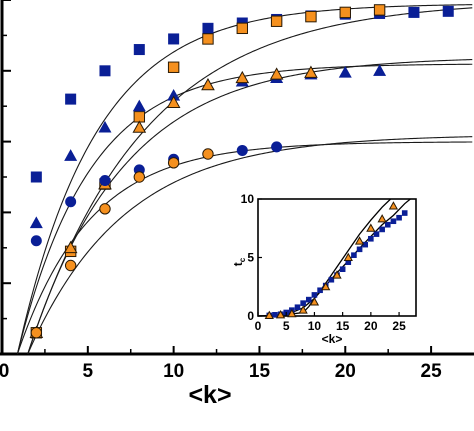 Image resolution: width=474 pixels, height=431 pixels. I want to click on inset-y-tick-label: 0, so click(250, 316).